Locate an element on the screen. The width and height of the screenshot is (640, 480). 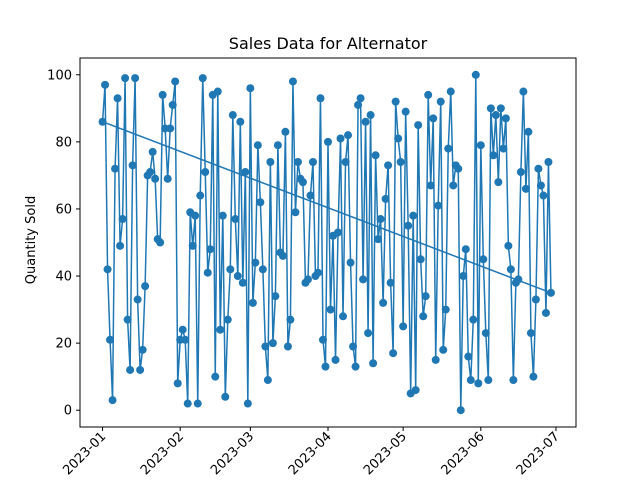
x-tick-label: 2023-02 is located at coordinates (162, 453).